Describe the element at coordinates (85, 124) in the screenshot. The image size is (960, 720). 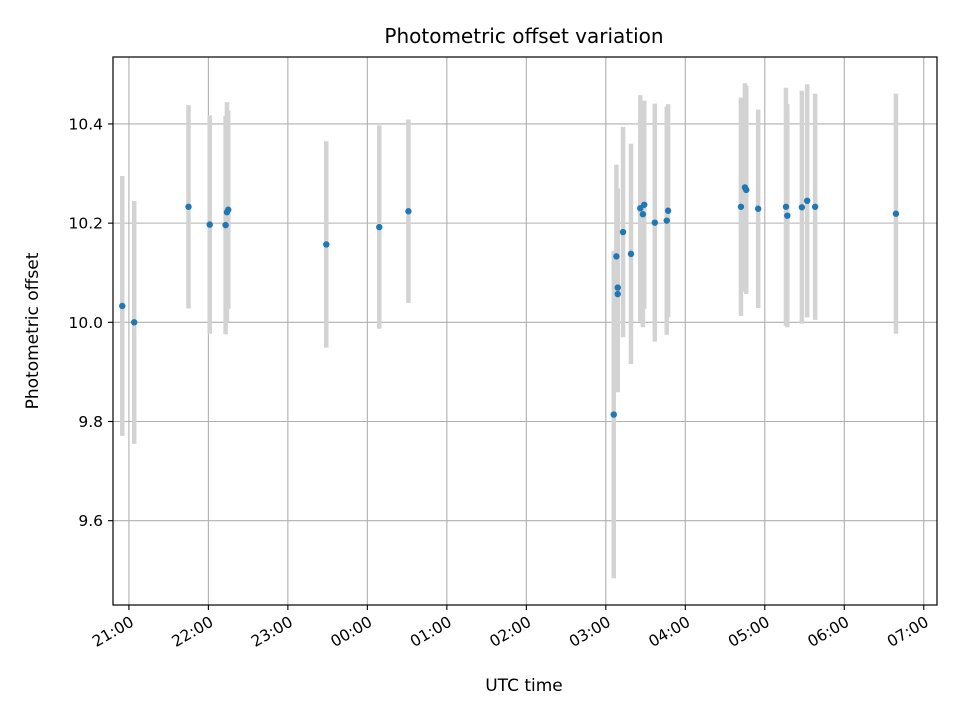
I see `y-tick-label: 10.4` at that location.